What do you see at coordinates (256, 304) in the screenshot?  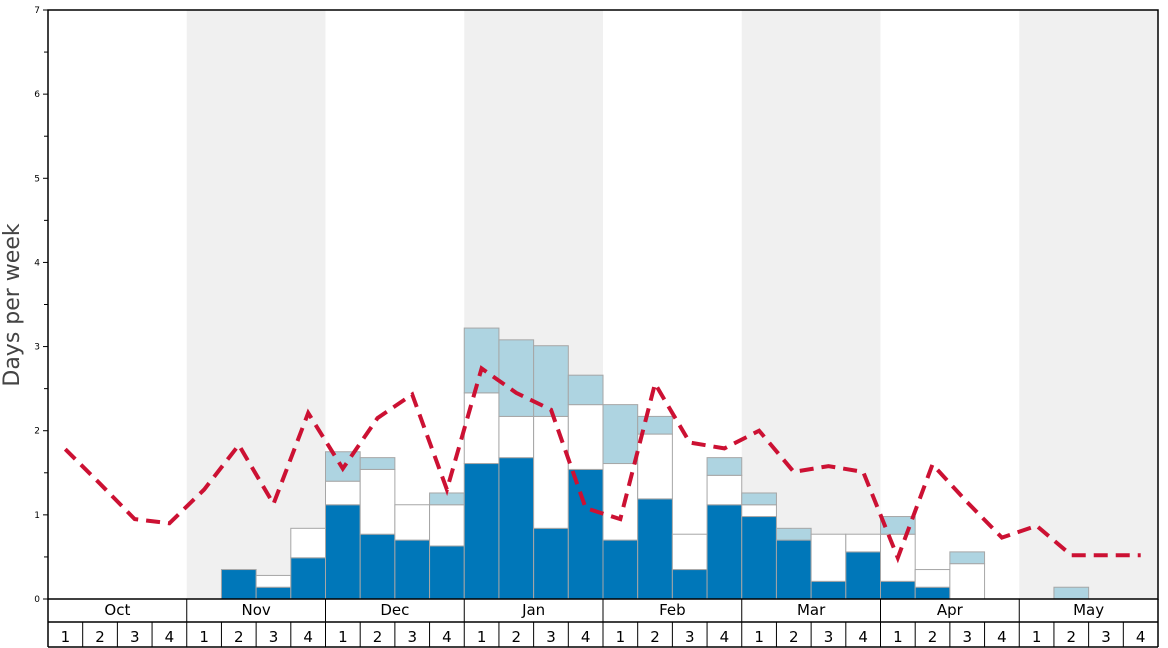 I see `month-shade-nov` at bounding box center [256, 304].